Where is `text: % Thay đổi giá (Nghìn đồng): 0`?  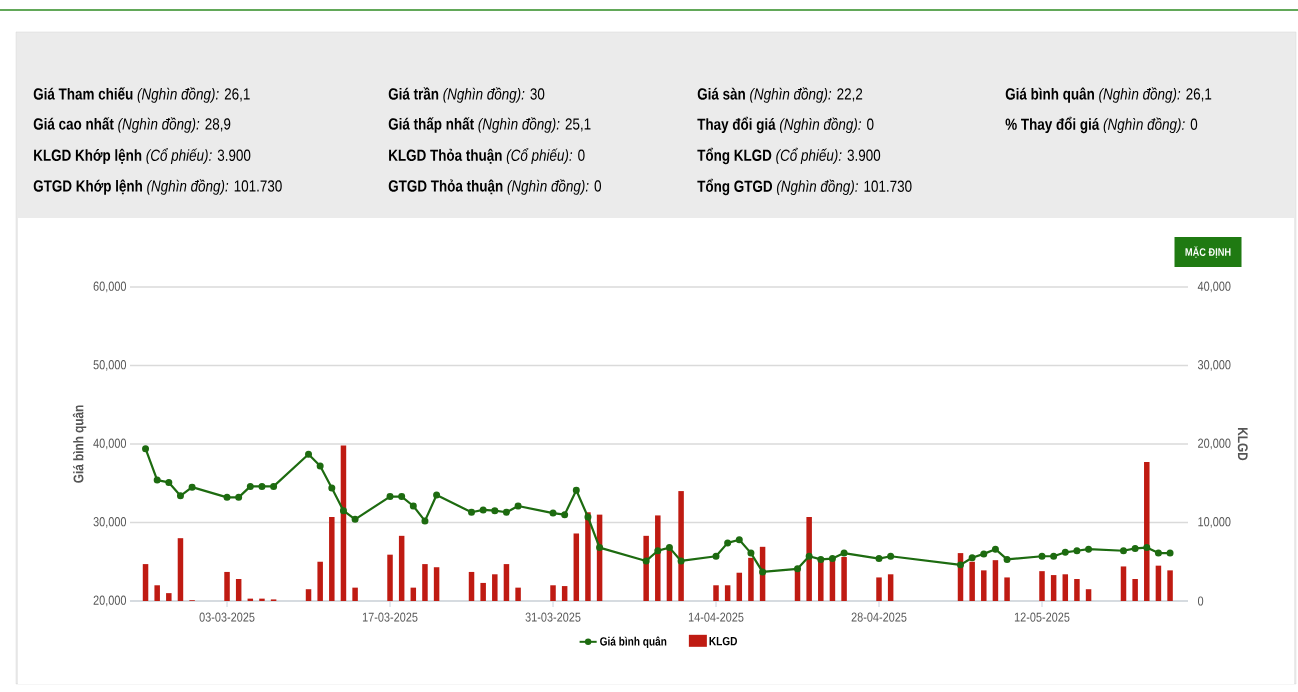 text: % Thay đổi giá (Nghìn đồng): 0 is located at coordinates (1101, 125).